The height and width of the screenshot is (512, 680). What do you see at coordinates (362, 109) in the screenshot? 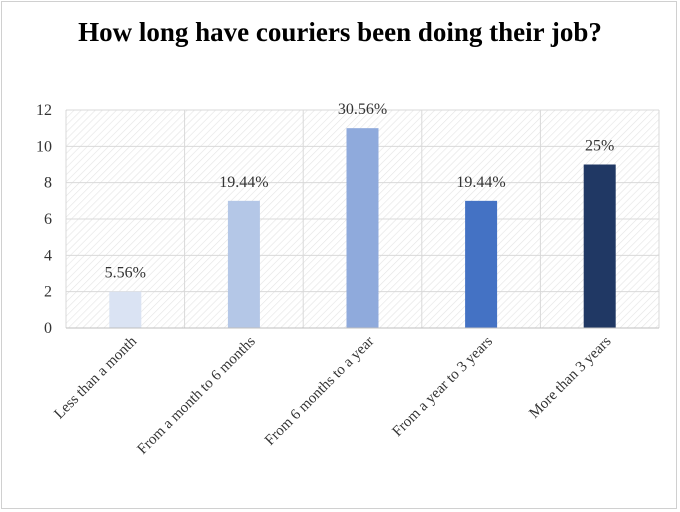
I see `data-label: 30.56%` at bounding box center [362, 109].